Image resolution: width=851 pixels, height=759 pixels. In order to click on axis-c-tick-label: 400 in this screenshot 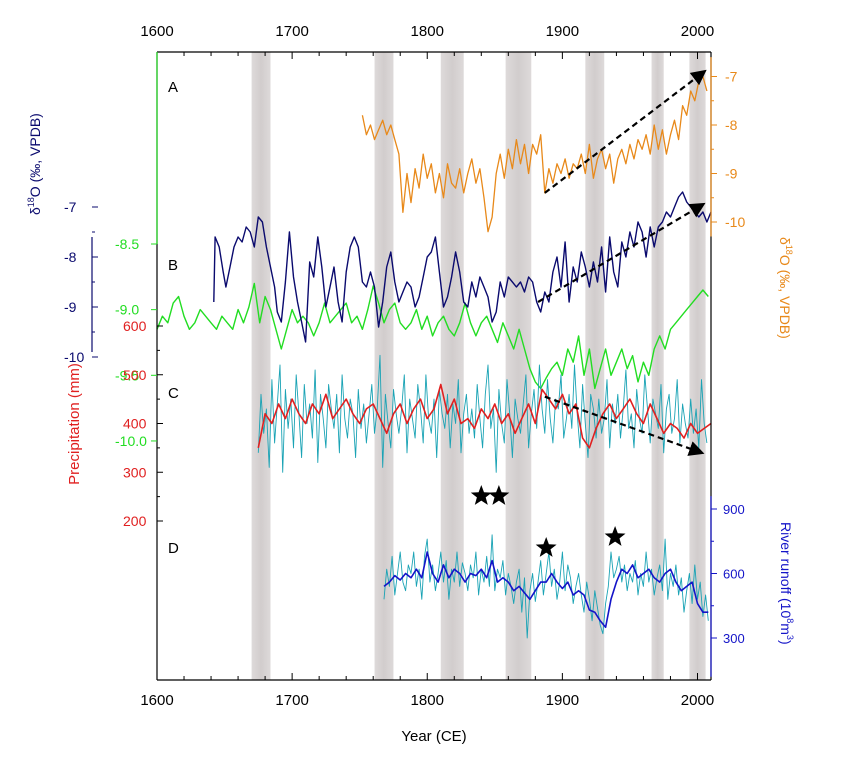, I will do `click(135, 424)`.